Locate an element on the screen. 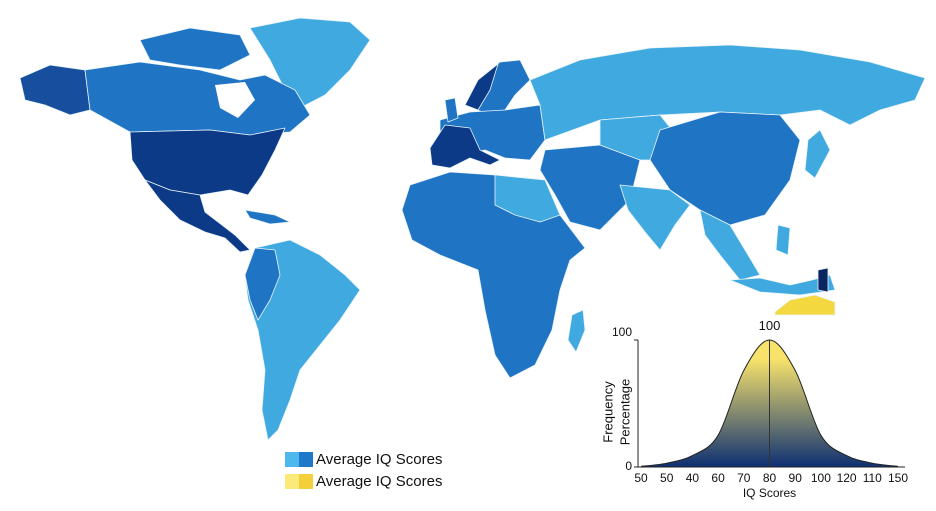  australia is located at coordinates (805, 305).